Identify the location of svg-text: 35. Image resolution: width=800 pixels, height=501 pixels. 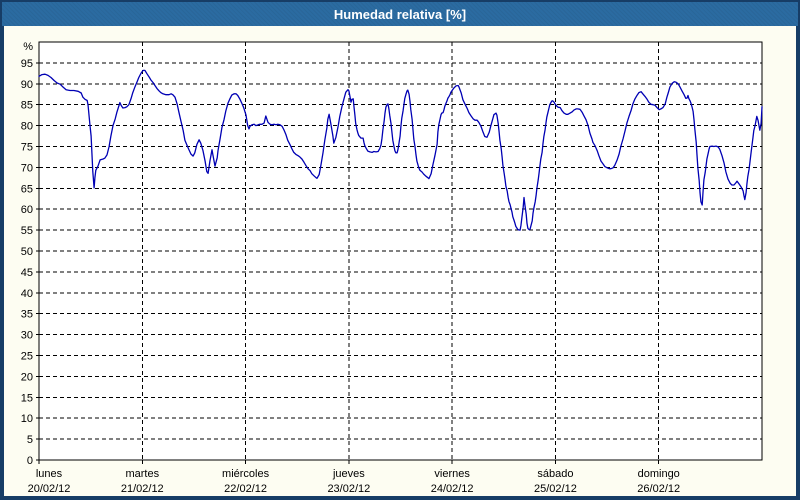
(27, 315).